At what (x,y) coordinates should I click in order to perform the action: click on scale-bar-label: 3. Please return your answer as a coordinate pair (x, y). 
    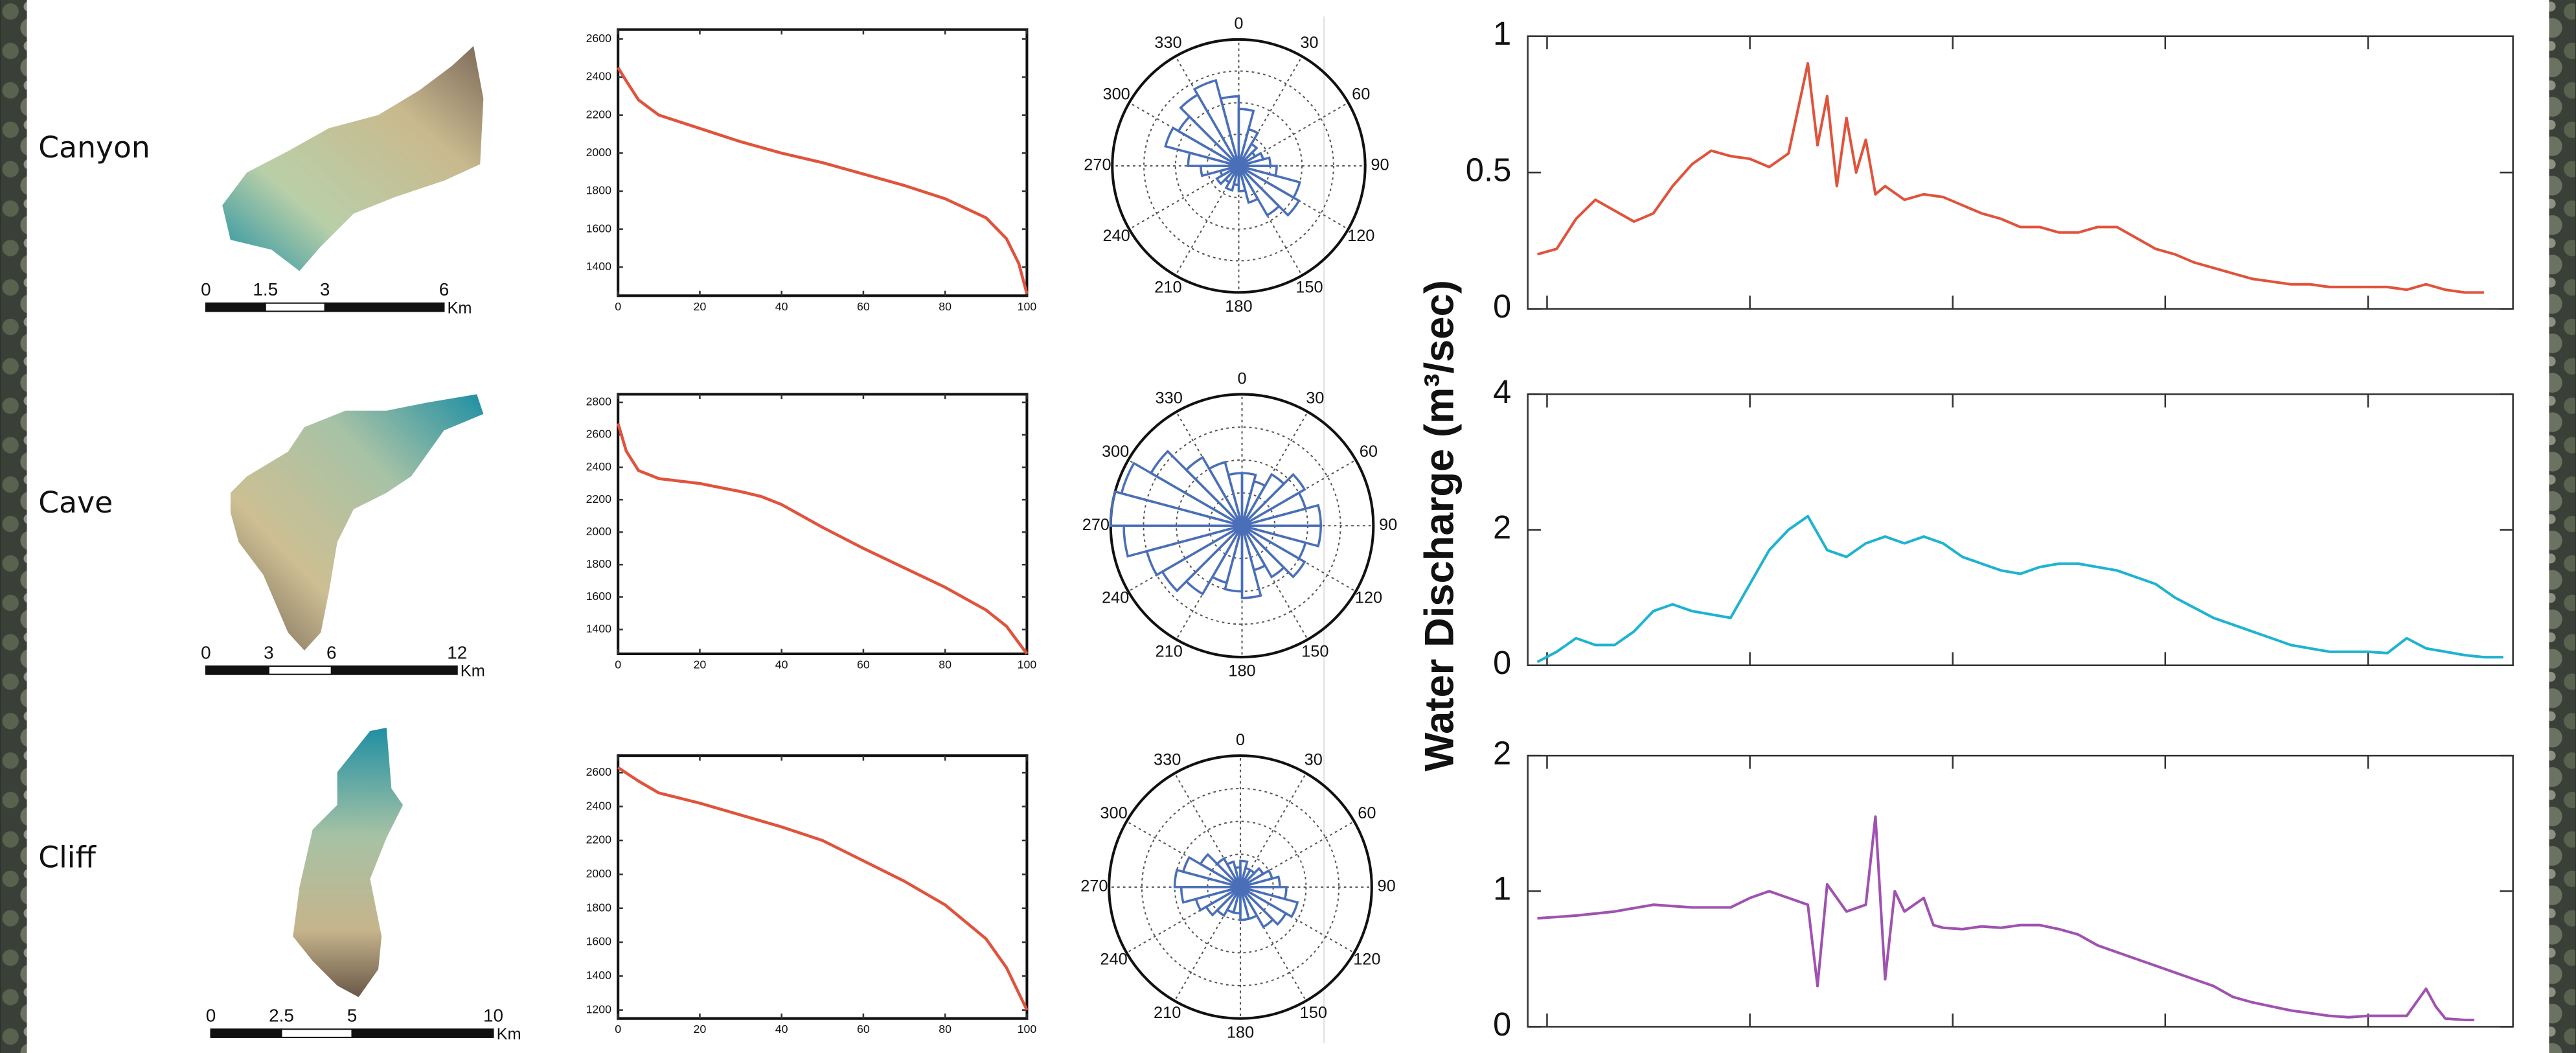
    Looking at the image, I should click on (269, 652).